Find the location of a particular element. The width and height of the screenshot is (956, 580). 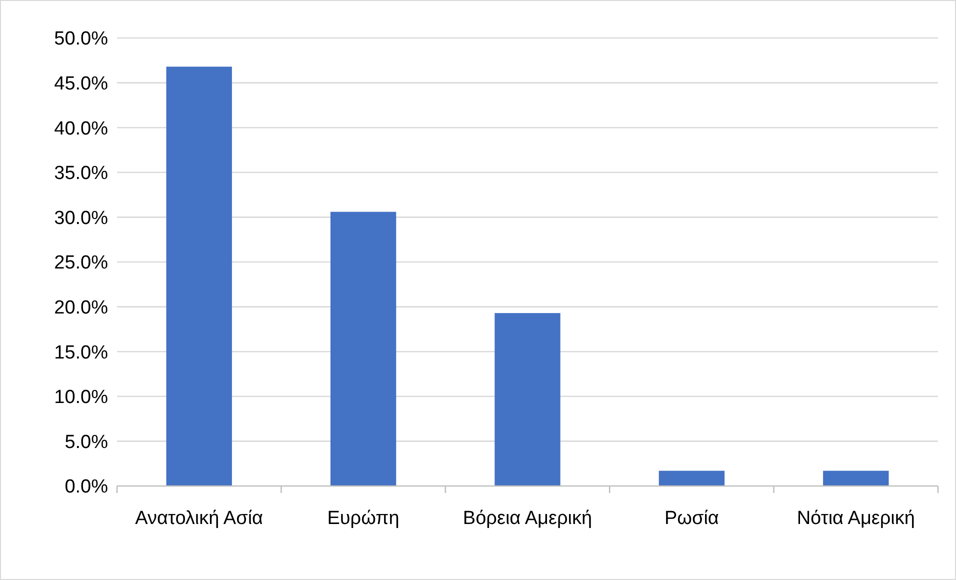

x-tick-label: Νότια Αμερική is located at coordinates (855, 518).